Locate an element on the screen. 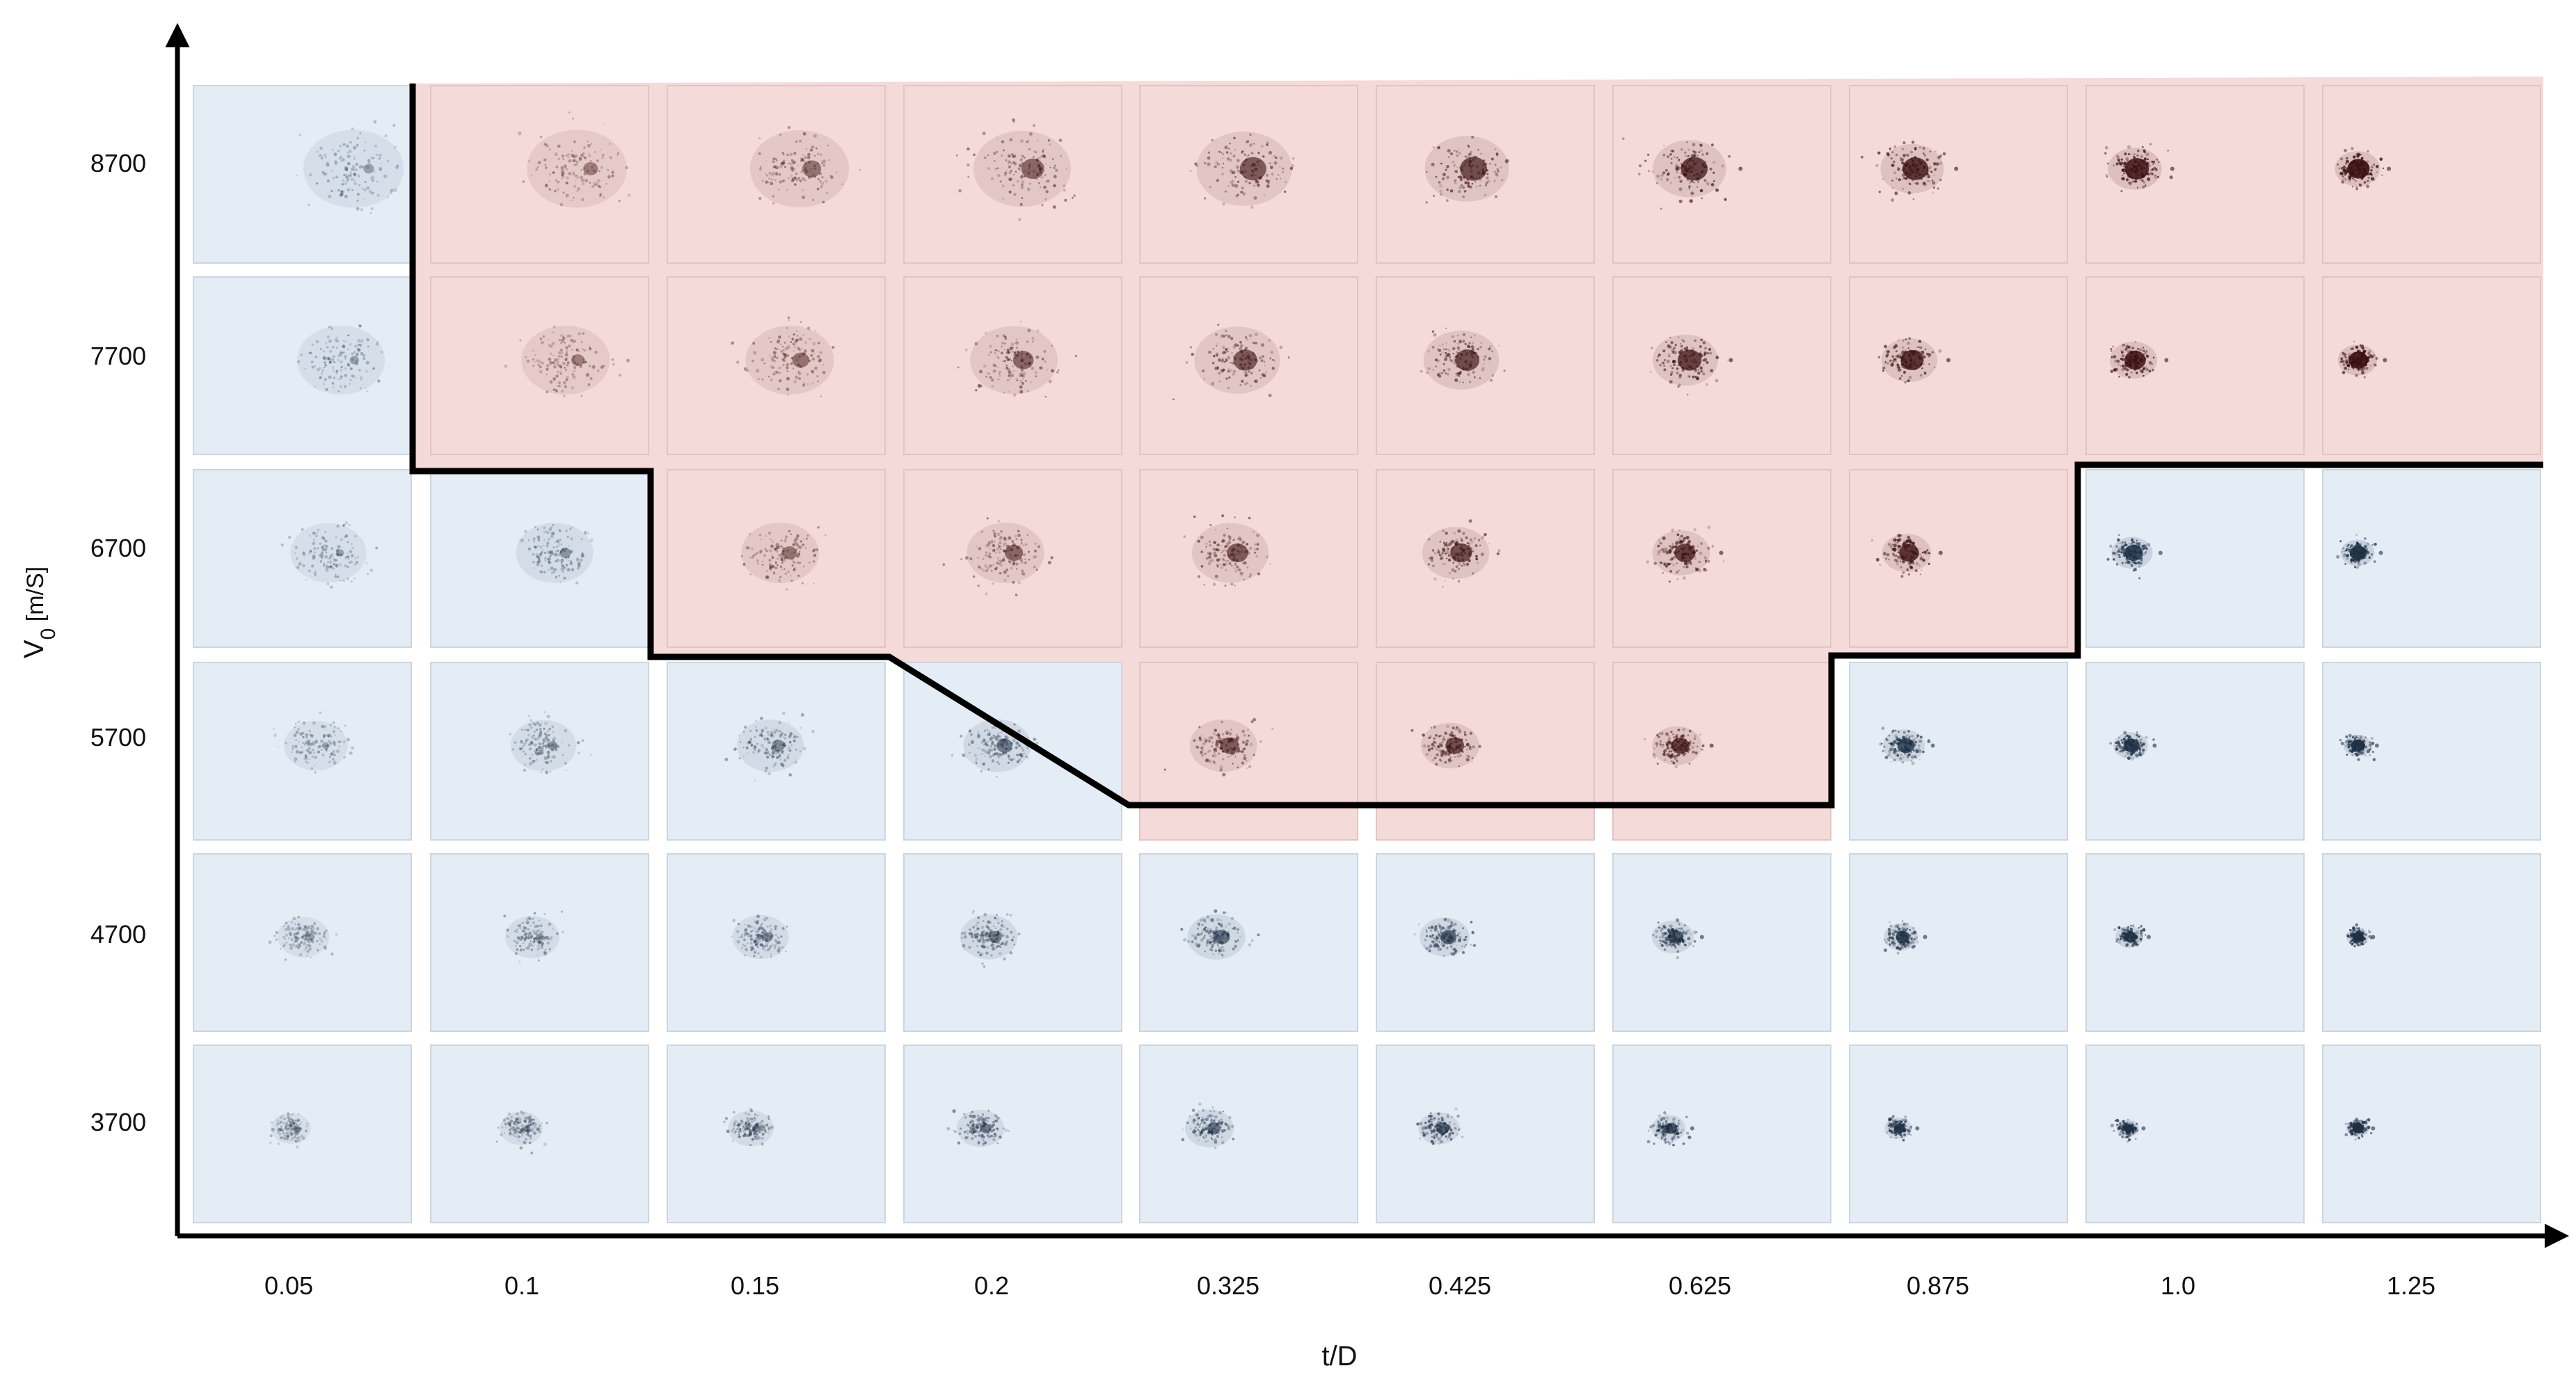 This screenshot has width=2576, height=1382. y-axis-label-subscript: 0 is located at coordinates (48, 634).